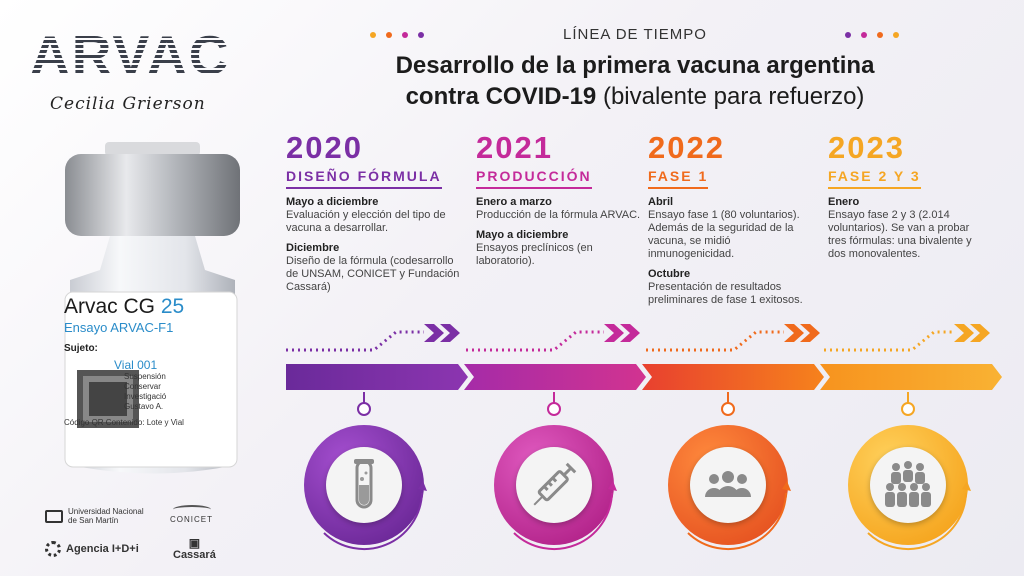 Image resolution: width=1024 pixels, height=576 pixels. I want to click on vaccine-vial-image, so click(152, 308).